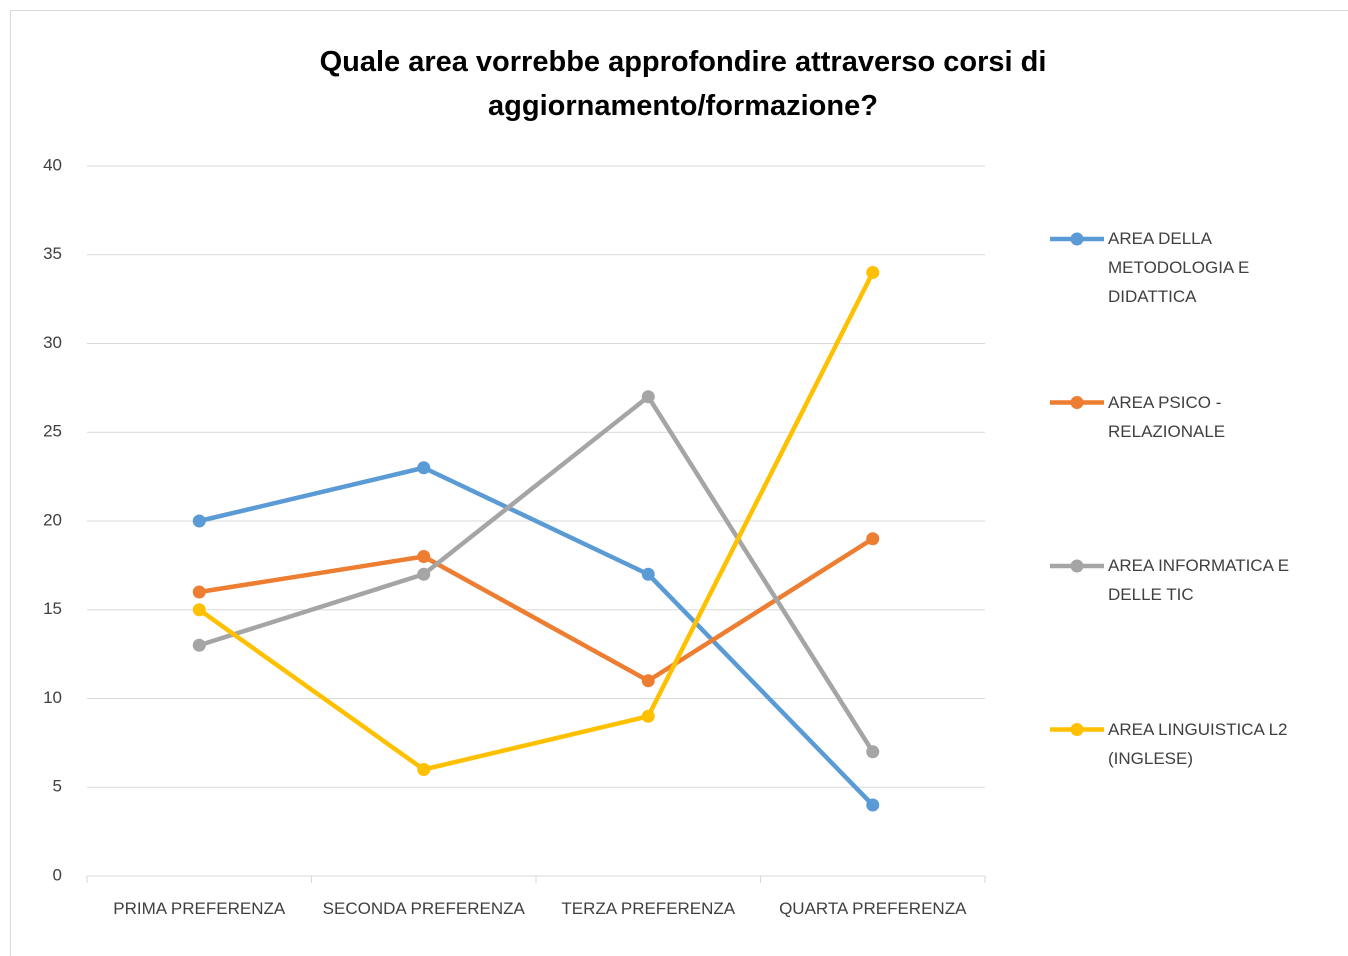 Image resolution: width=1348 pixels, height=956 pixels. Describe the element at coordinates (536, 609) in the screenshot. I see `series-line` at that location.